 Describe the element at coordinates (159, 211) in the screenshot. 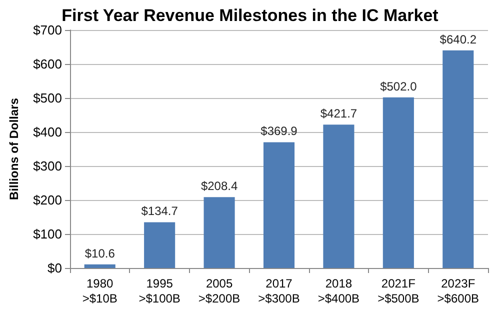

I see `data-label: $134.7` at that location.